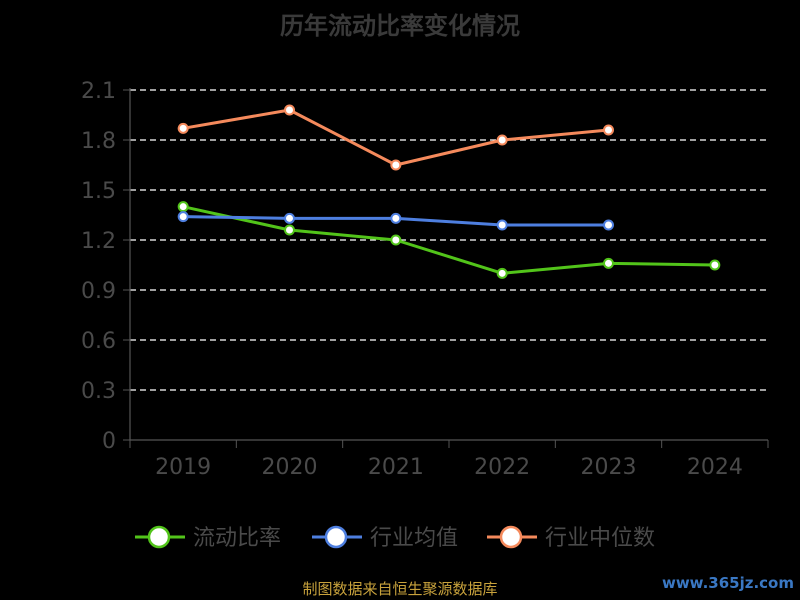 This screenshot has height=600, width=800. I want to click on legend-item: 流动比率, so click(208, 538).